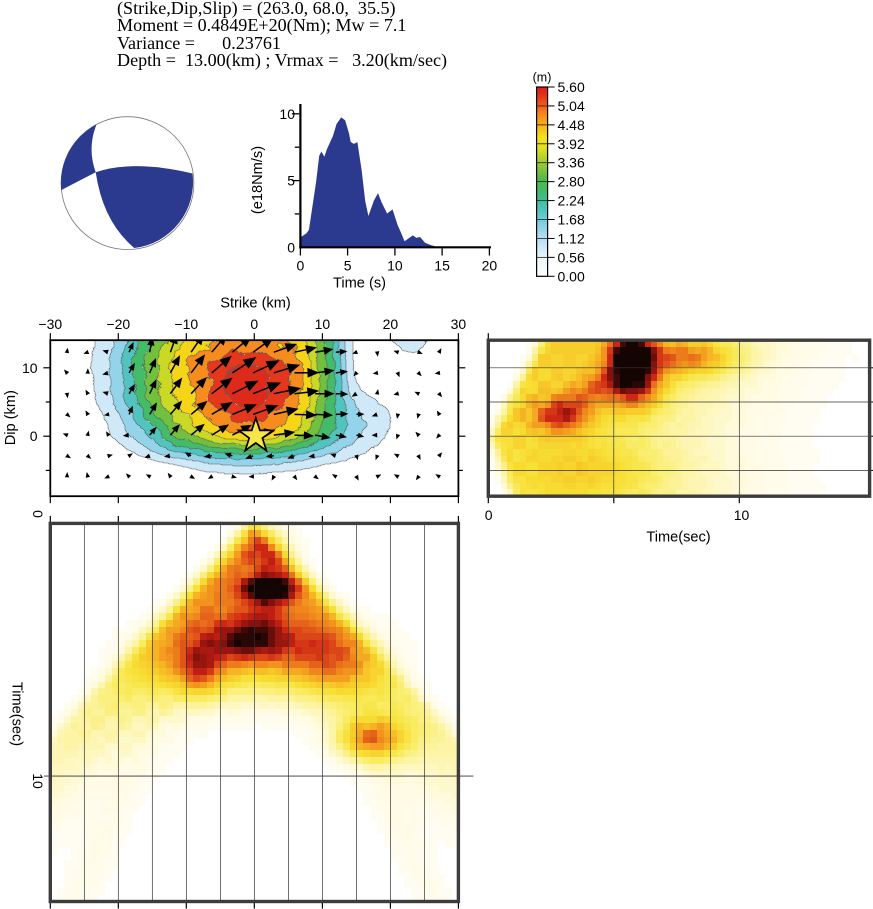  Describe the element at coordinates (258, 180) in the screenshot. I see `svg-text: (e18Nm/s)` at that location.